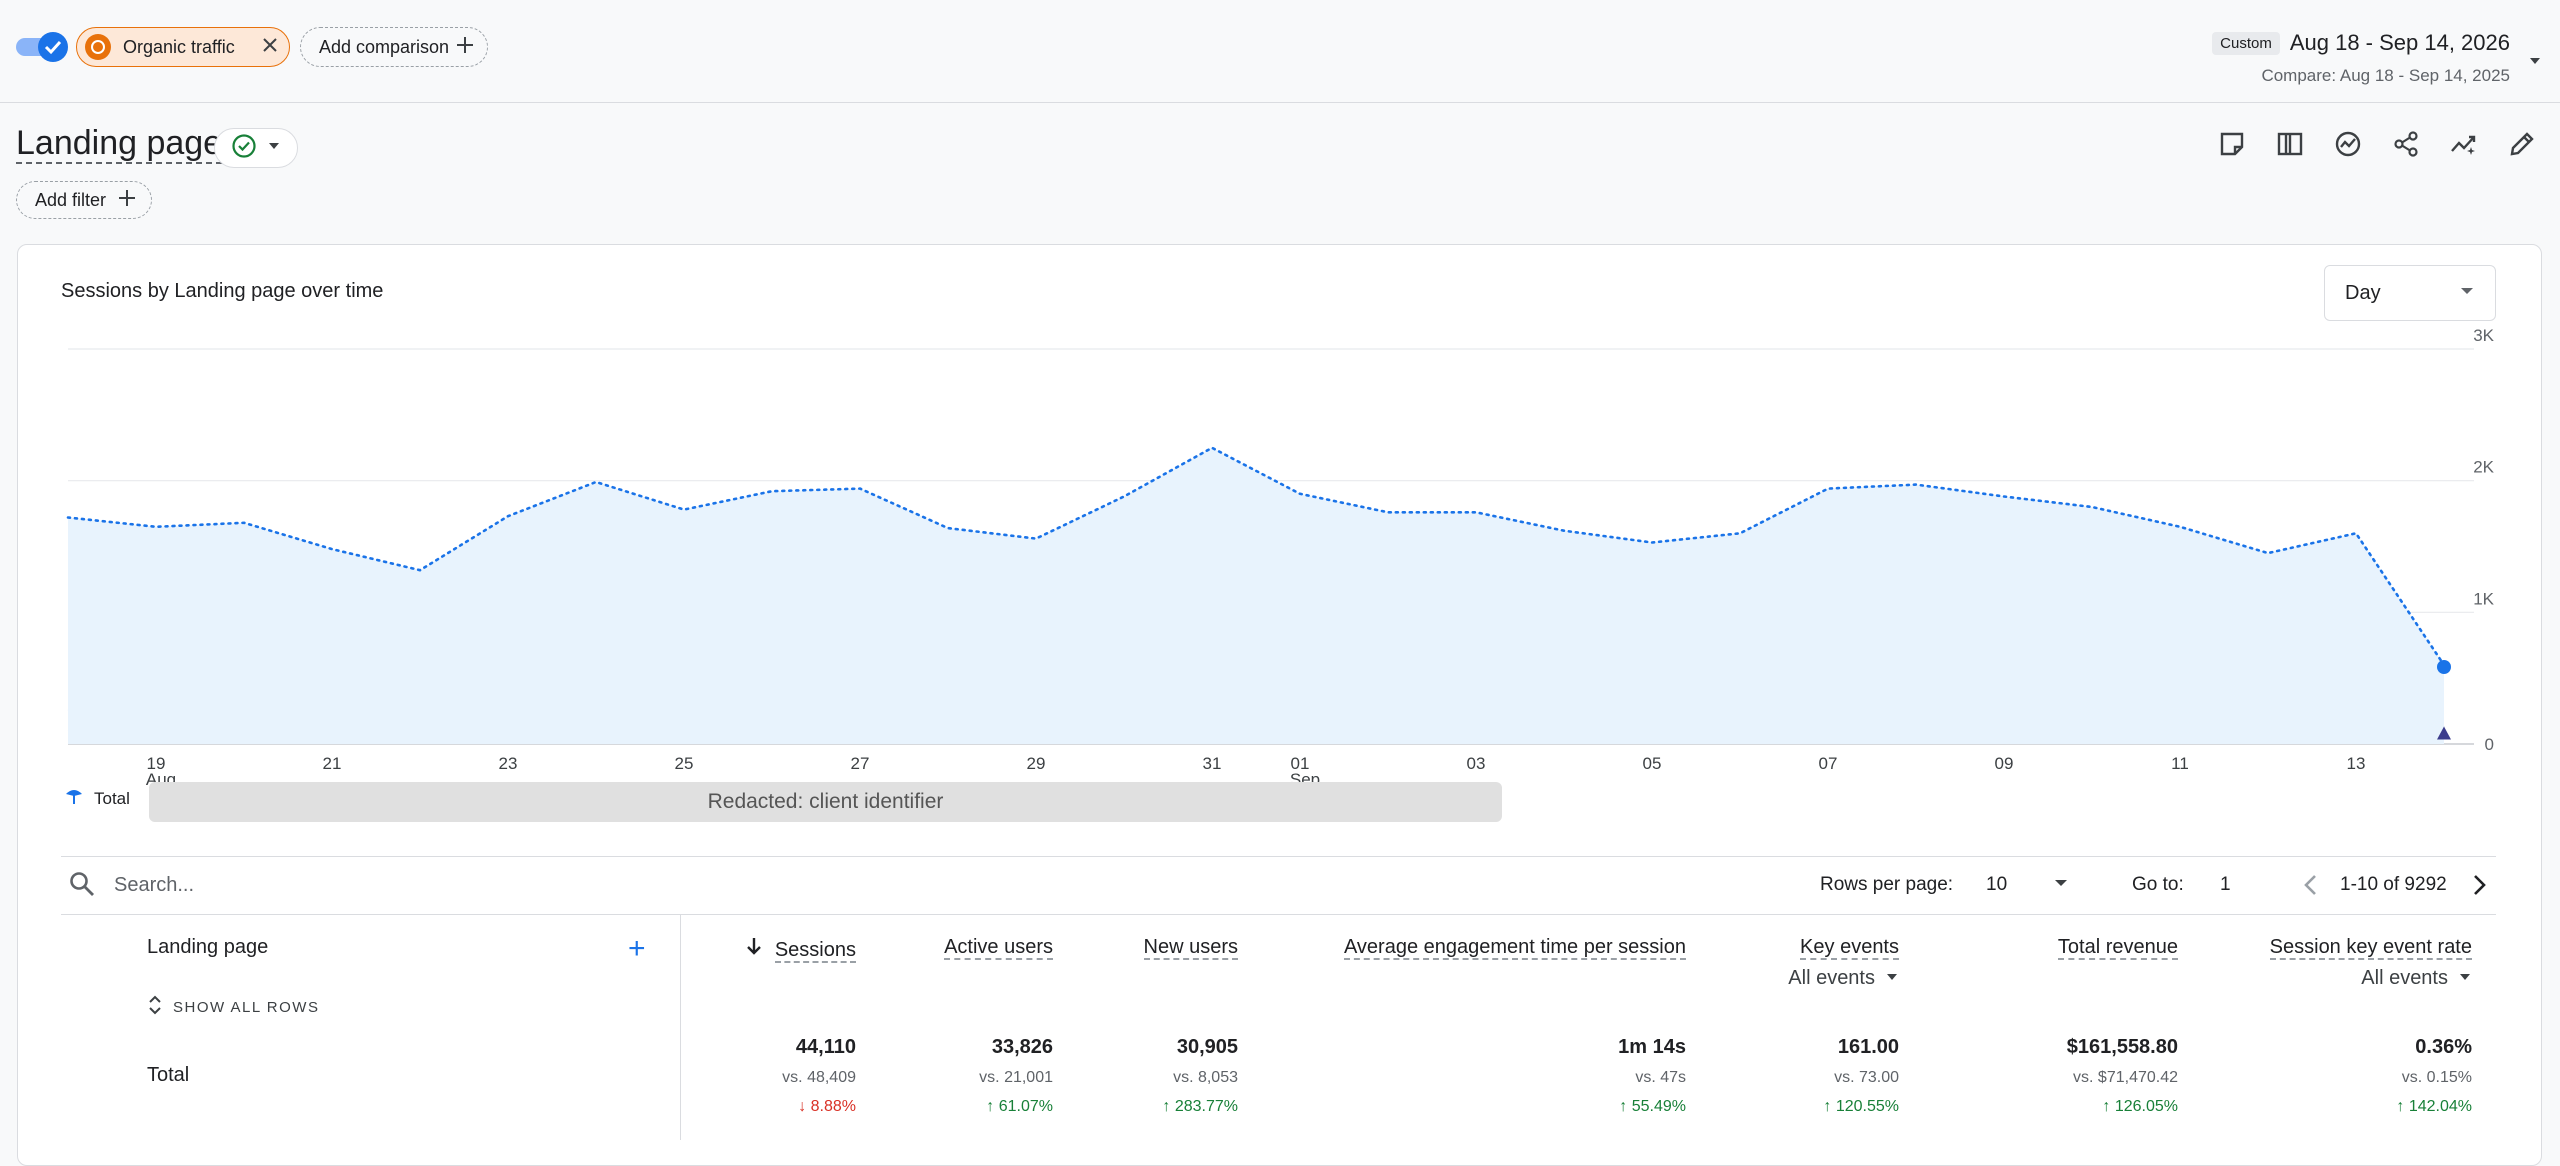  What do you see at coordinates (84, 200) in the screenshot?
I see `add-filter-button: Add filter` at bounding box center [84, 200].